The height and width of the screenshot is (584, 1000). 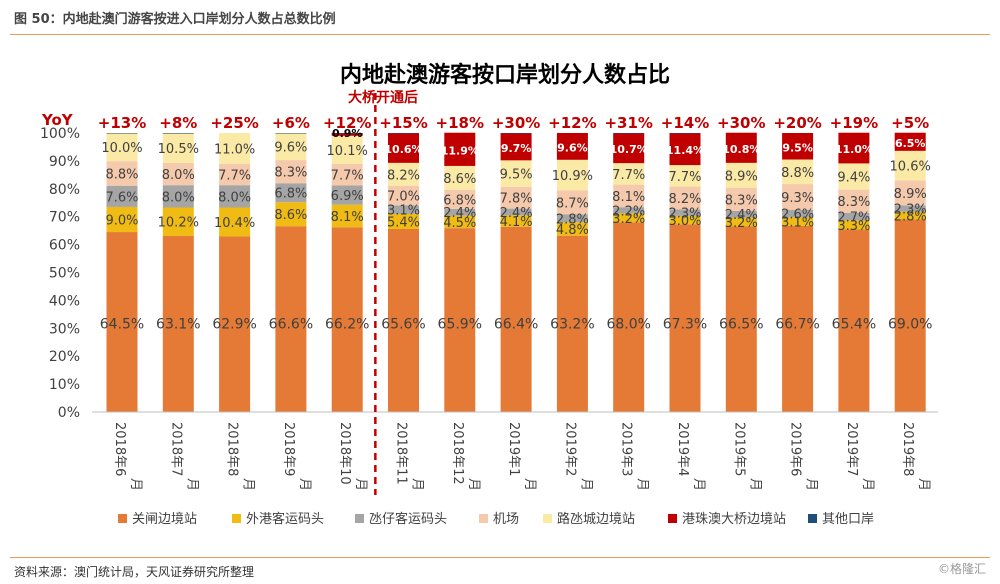 I want to click on legend-label: 外港客运码头, so click(x=285, y=519).